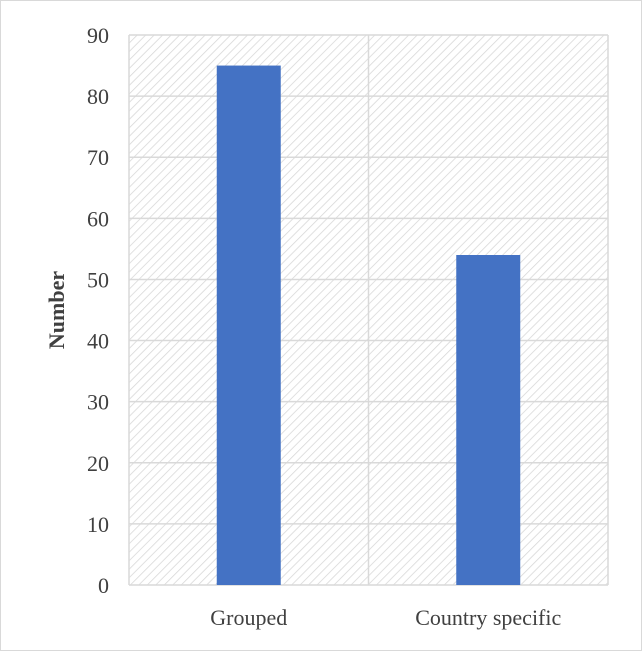 The image size is (642, 651). Describe the element at coordinates (98, 402) in the screenshot. I see `y-tick-label: 30` at that location.